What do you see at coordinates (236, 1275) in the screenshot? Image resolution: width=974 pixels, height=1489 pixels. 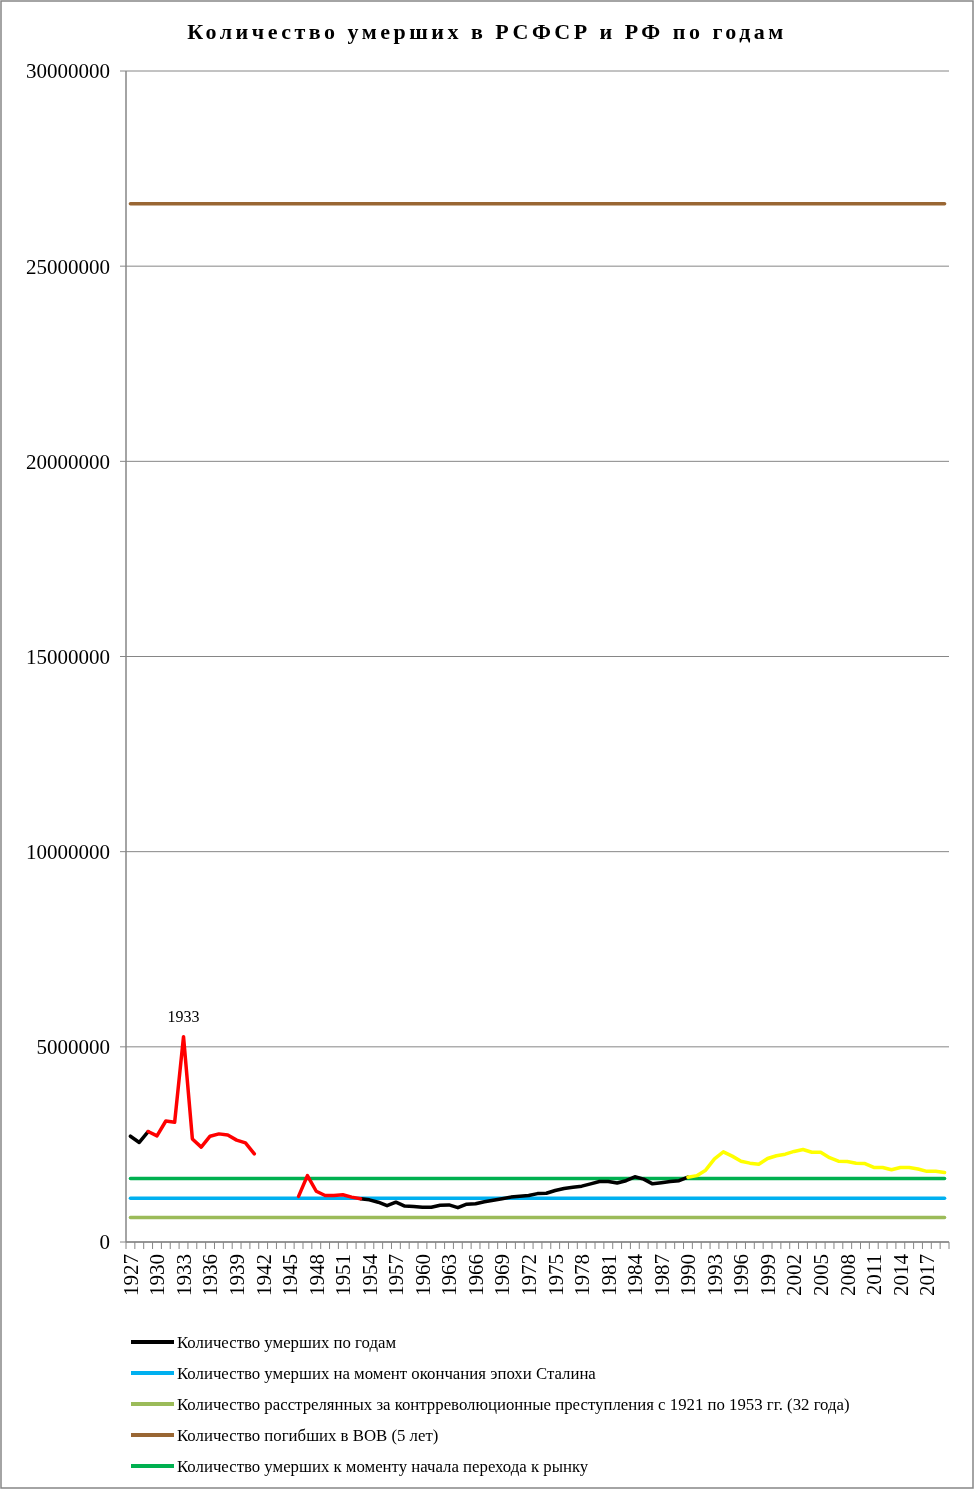 I see `x-tick-label: 1939` at bounding box center [236, 1275].